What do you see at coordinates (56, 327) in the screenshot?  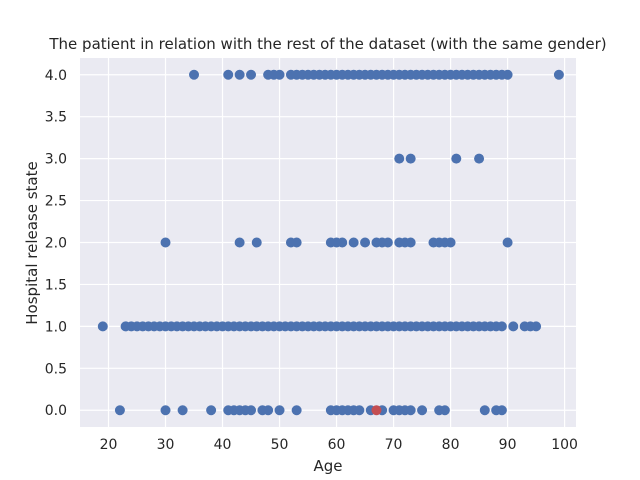 I see `y-tick-label: 1.0` at bounding box center [56, 327].